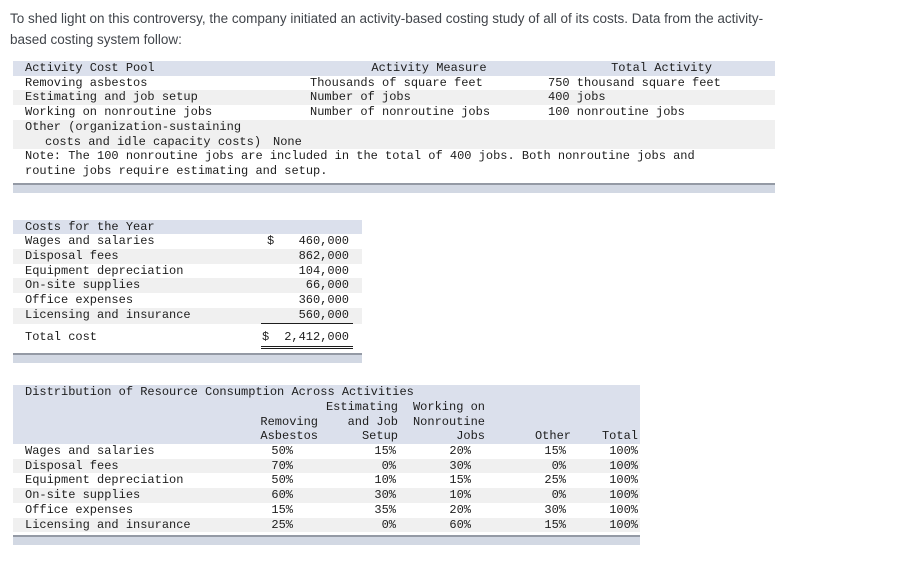 The width and height of the screenshot is (898, 568). What do you see at coordinates (577, 97) in the screenshot?
I see `cell-total: 400 jobs` at bounding box center [577, 97].